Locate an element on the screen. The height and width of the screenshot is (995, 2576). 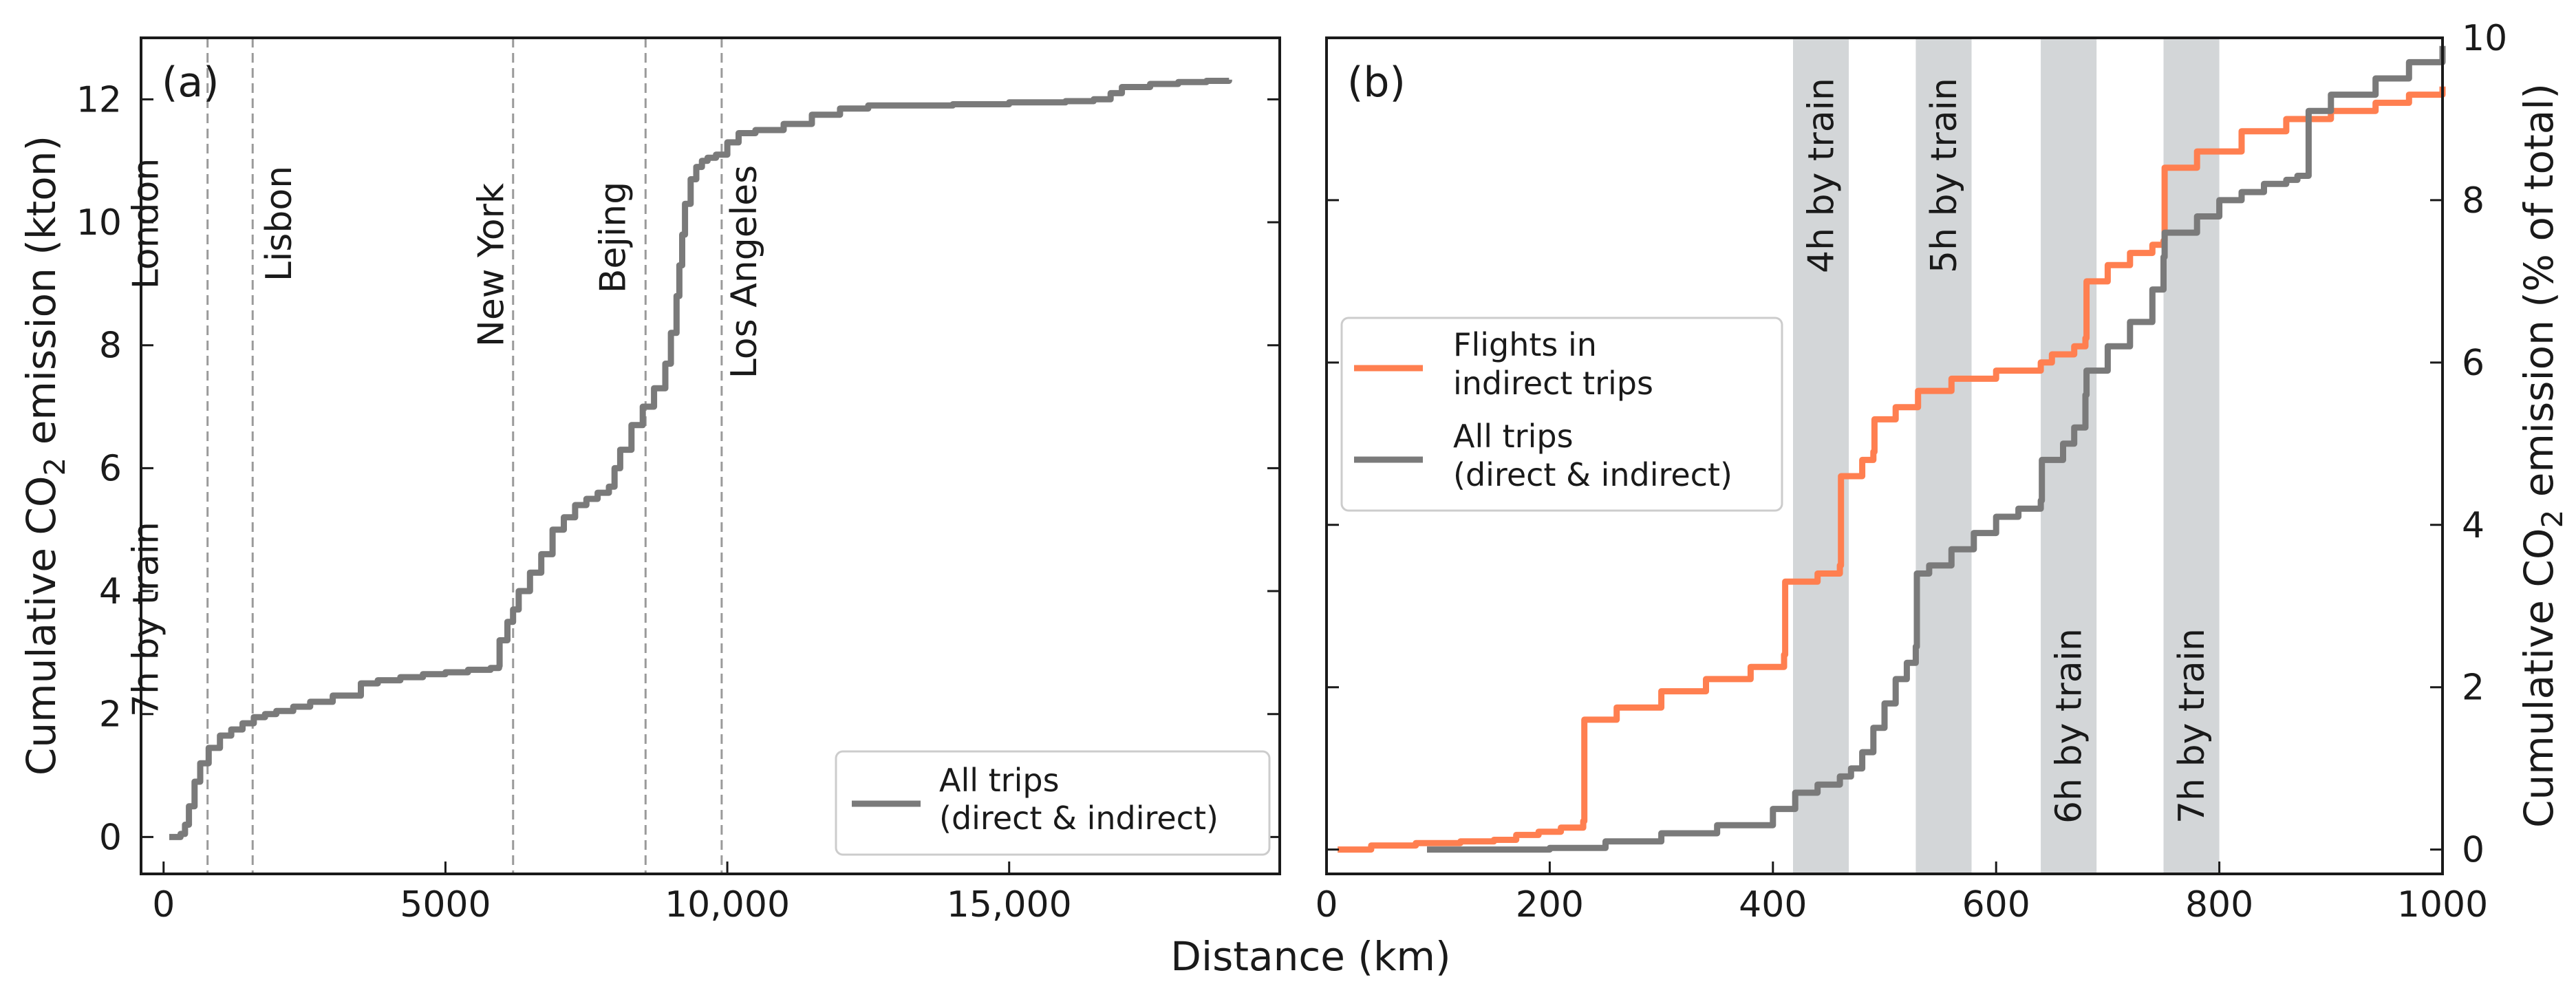
a-x-tick-label: 0 is located at coordinates (163, 905).